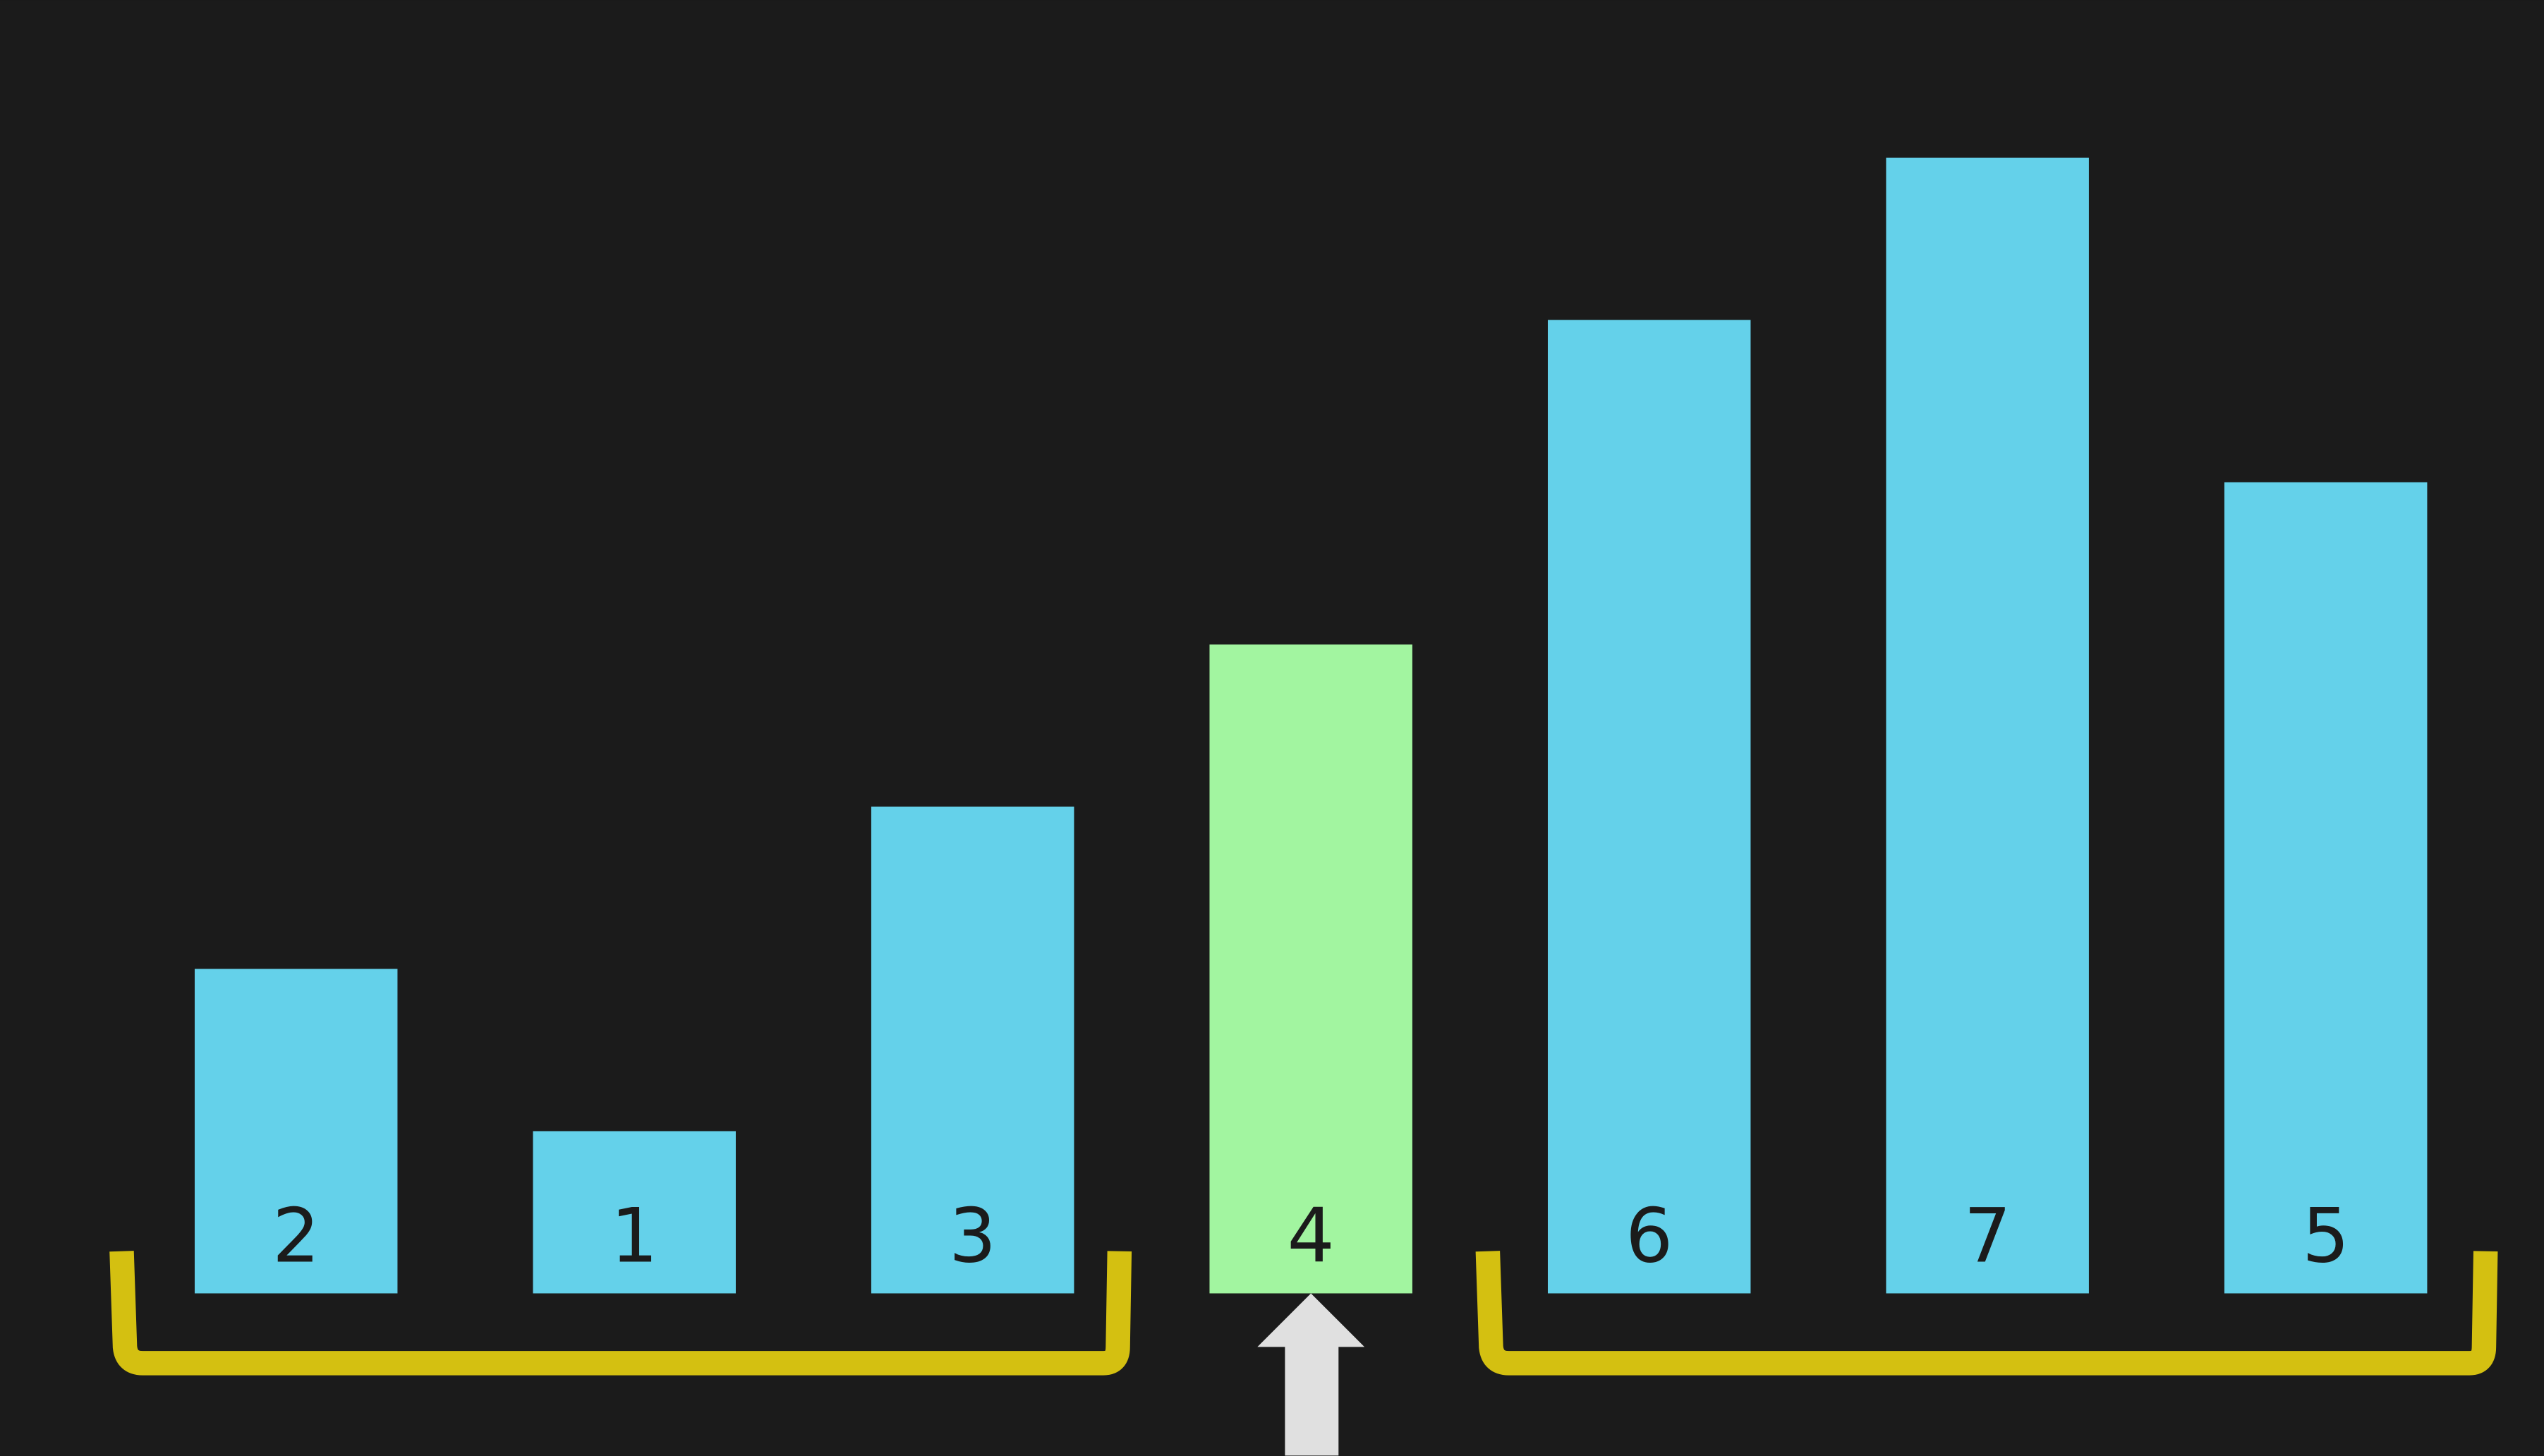 This screenshot has width=2544, height=1456. Describe the element at coordinates (635, 1236) in the screenshot. I see `bar-label: 1` at that location.